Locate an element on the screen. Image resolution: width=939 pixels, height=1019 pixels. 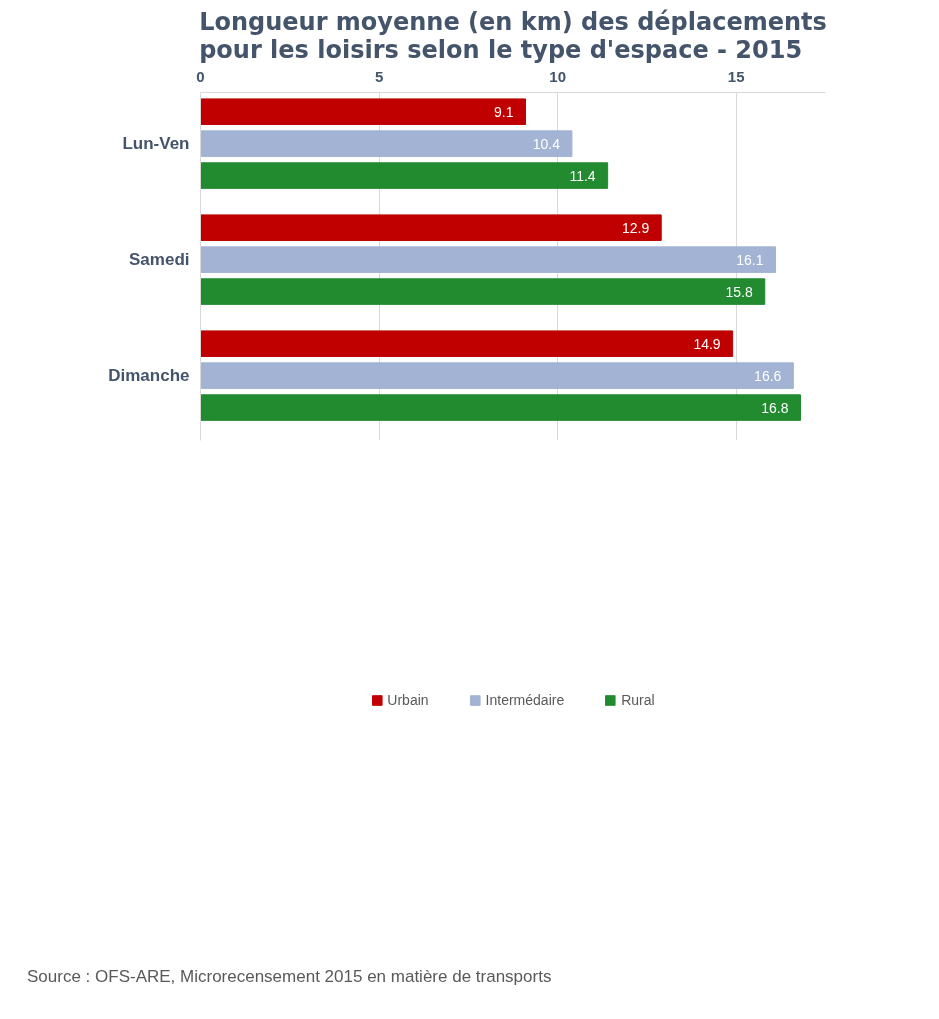
legend-label: Intermédaire is located at coordinates (525, 700).